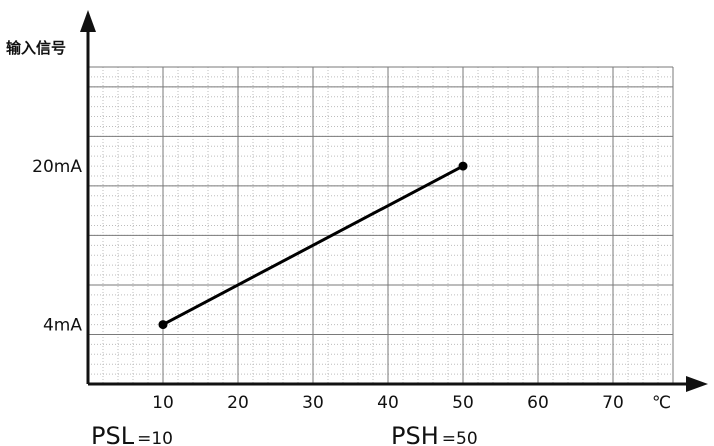 The height and width of the screenshot is (446, 714). I want to click on x-tick-label: 40, so click(388, 403).